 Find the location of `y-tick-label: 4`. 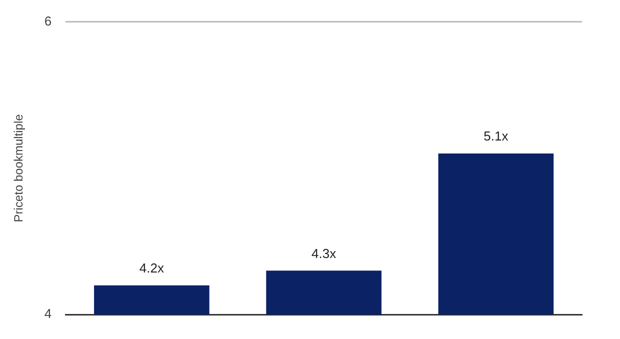

y-tick-label: 4 is located at coordinates (48, 314).